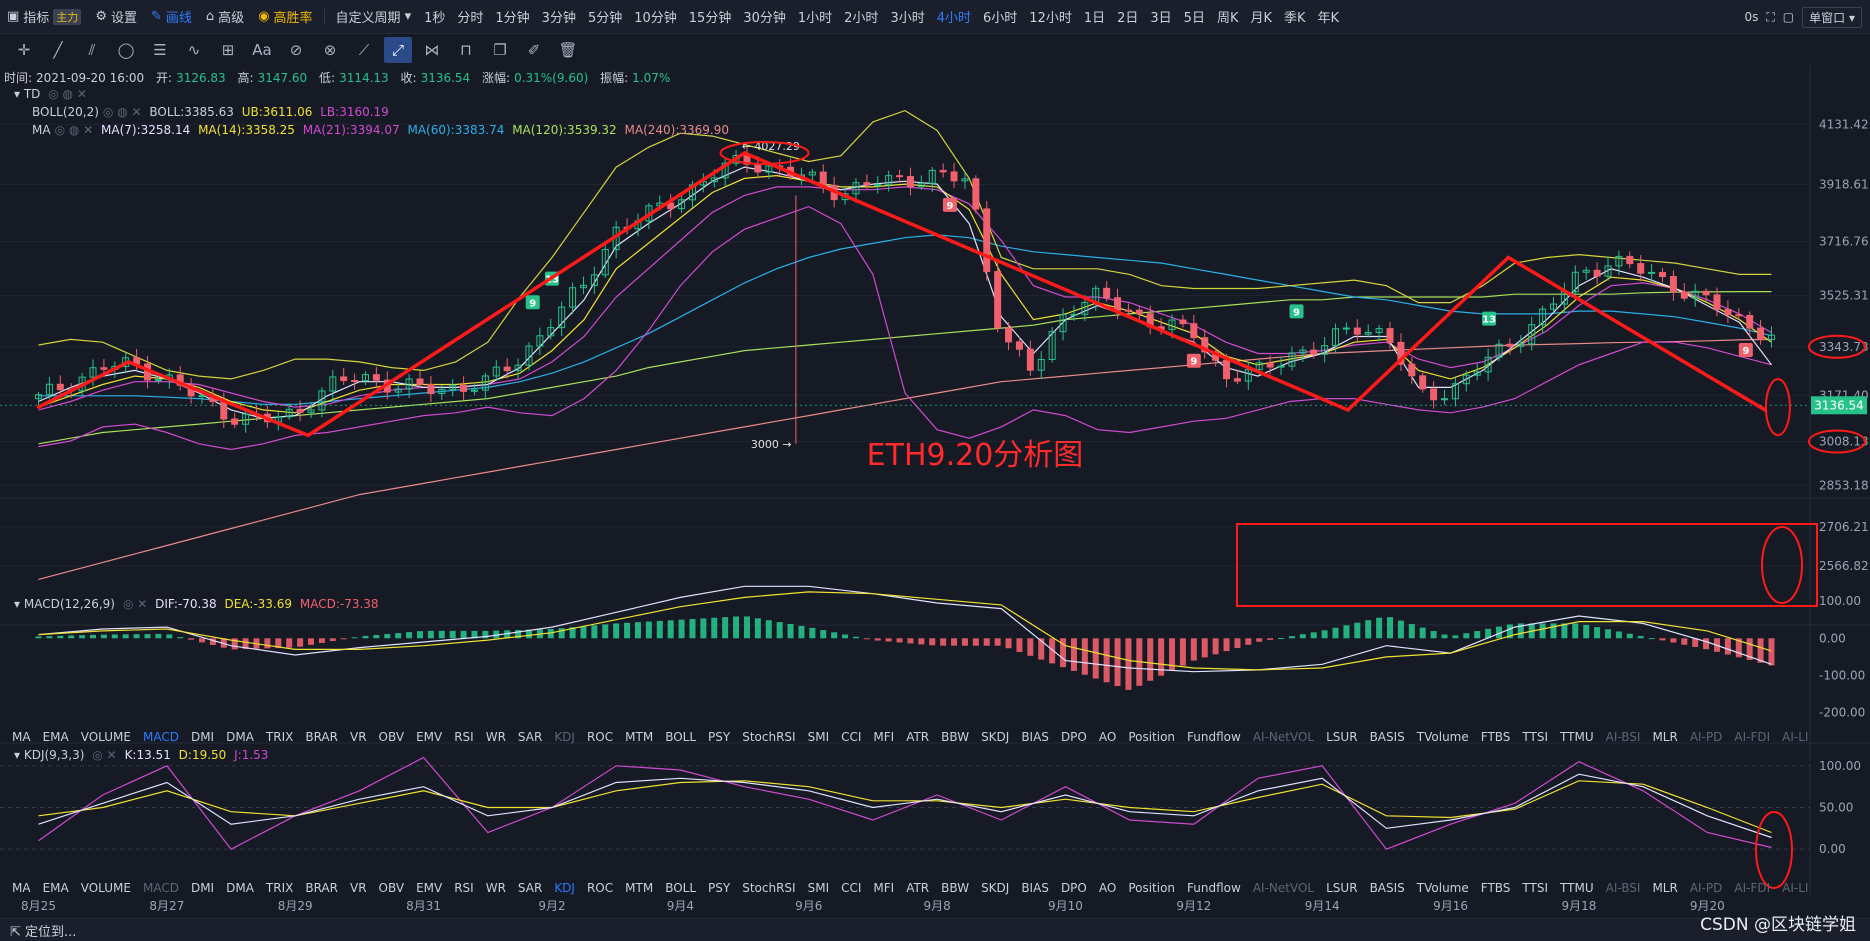 Image resolution: width=1870 pixels, height=941 pixels. I want to click on fullscreen-icon: ⛶, so click(1770, 16).